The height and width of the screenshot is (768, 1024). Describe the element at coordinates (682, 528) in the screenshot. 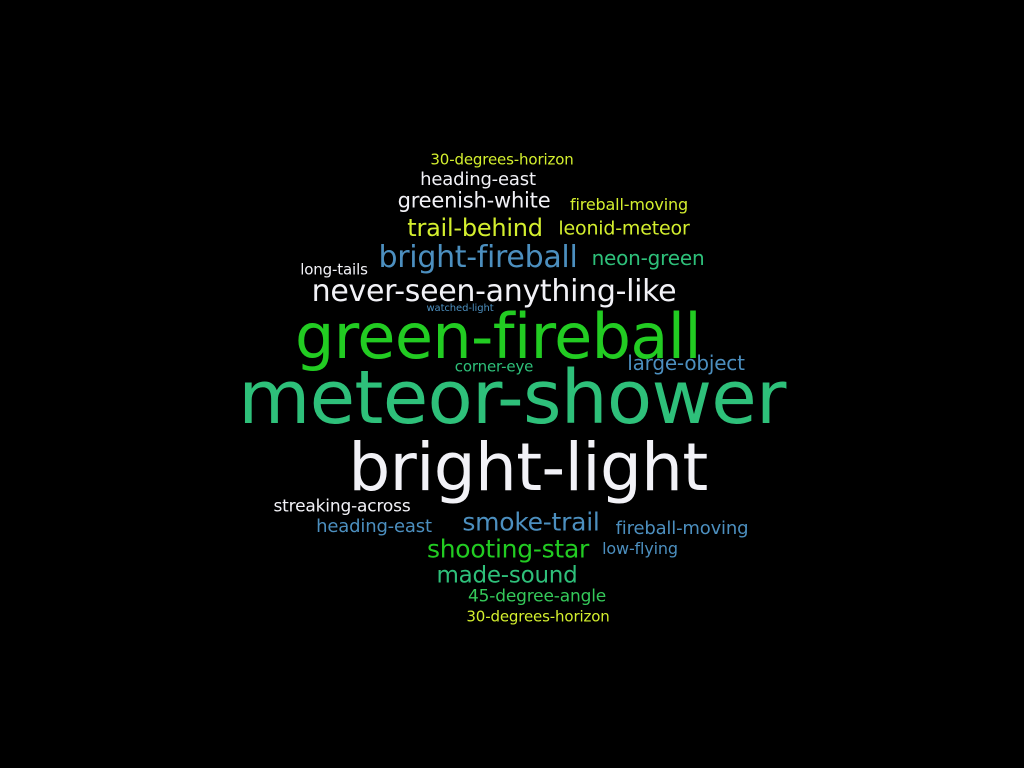

I see `word-fireball-moving-bottom: fireball-moving` at that location.